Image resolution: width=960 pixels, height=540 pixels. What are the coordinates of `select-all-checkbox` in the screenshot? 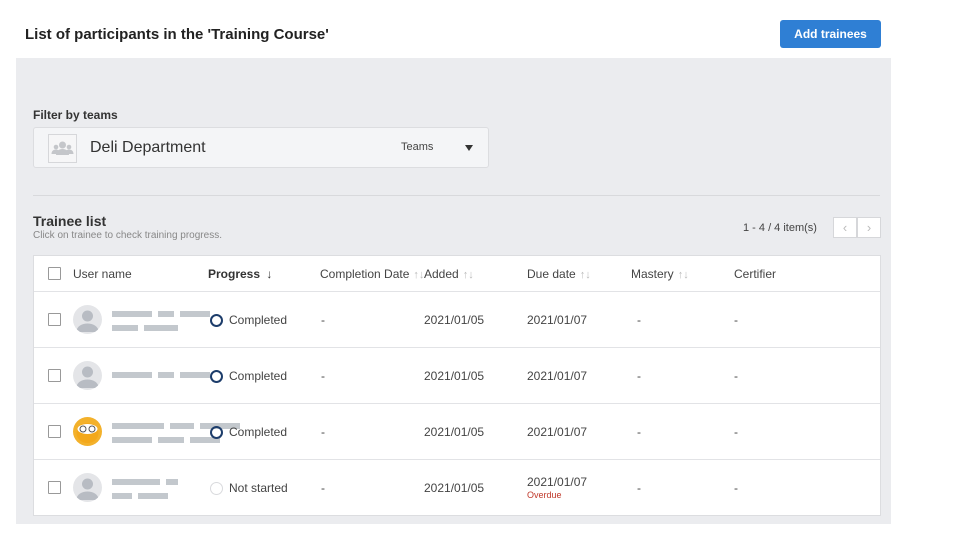 It's located at (54, 273).